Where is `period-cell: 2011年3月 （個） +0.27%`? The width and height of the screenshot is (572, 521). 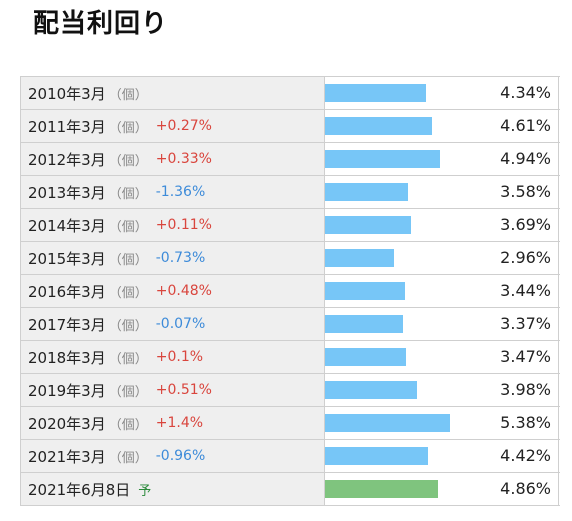
period-cell: 2011年3月 （個） +0.27% is located at coordinates (173, 126).